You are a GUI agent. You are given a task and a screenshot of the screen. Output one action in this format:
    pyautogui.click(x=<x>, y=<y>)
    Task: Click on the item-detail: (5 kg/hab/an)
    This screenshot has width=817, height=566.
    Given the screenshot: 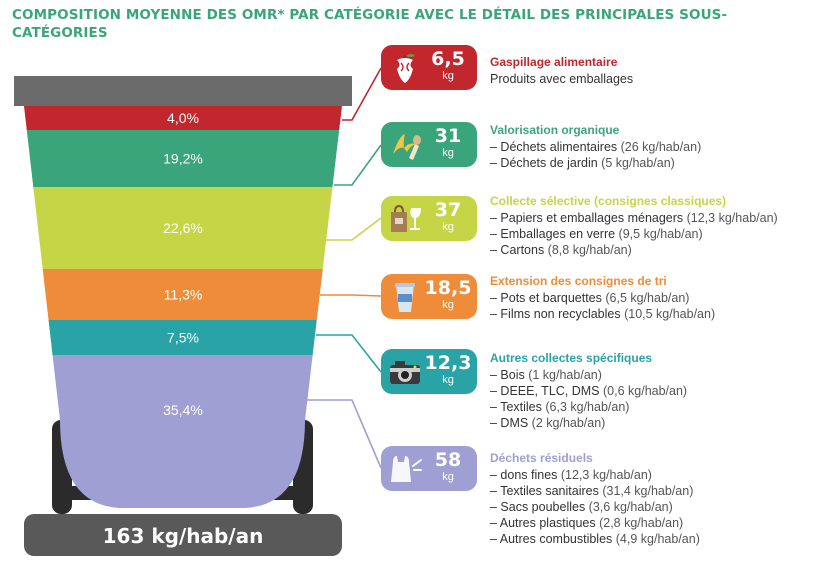 What is the action you would take?
    pyautogui.click(x=636, y=163)
    